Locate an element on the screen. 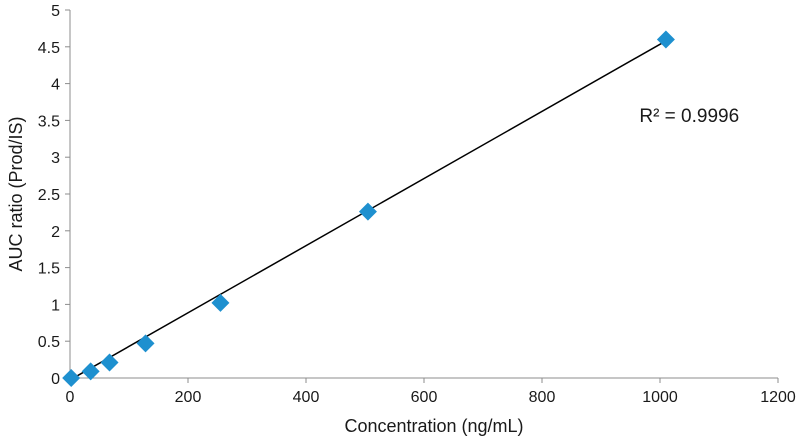 Image resolution: width=800 pixels, height=439 pixels. x-tick-label: 800 is located at coordinates (542, 397).